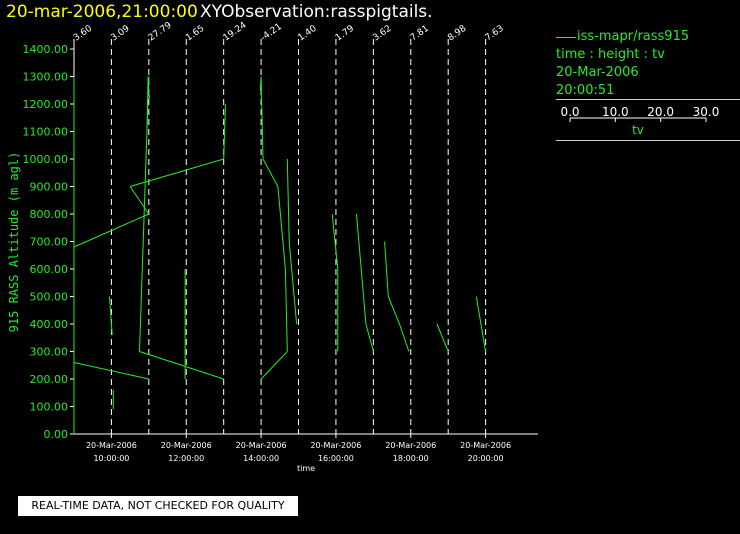 The height and width of the screenshot is (534, 740). What do you see at coordinates (235, 31) in the screenshot?
I see `profile-value-label: 19.24` at bounding box center [235, 31].